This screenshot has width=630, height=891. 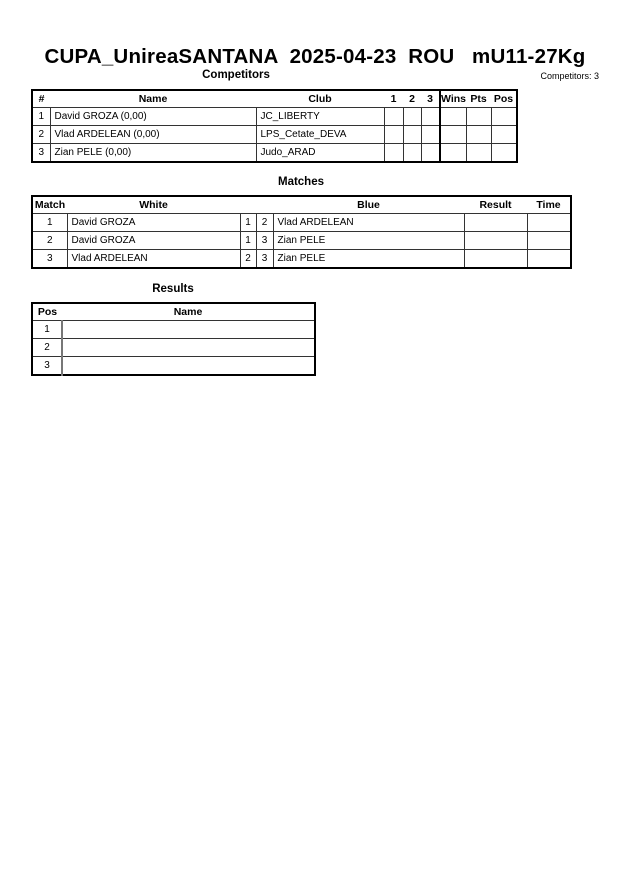 I want to click on match-number: 3, so click(x=49, y=259).